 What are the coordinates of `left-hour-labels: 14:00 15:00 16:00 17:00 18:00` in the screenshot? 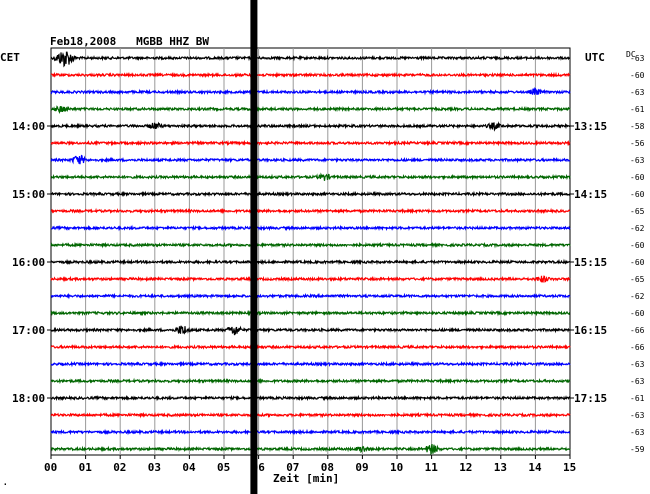 It's located at (31, 262).